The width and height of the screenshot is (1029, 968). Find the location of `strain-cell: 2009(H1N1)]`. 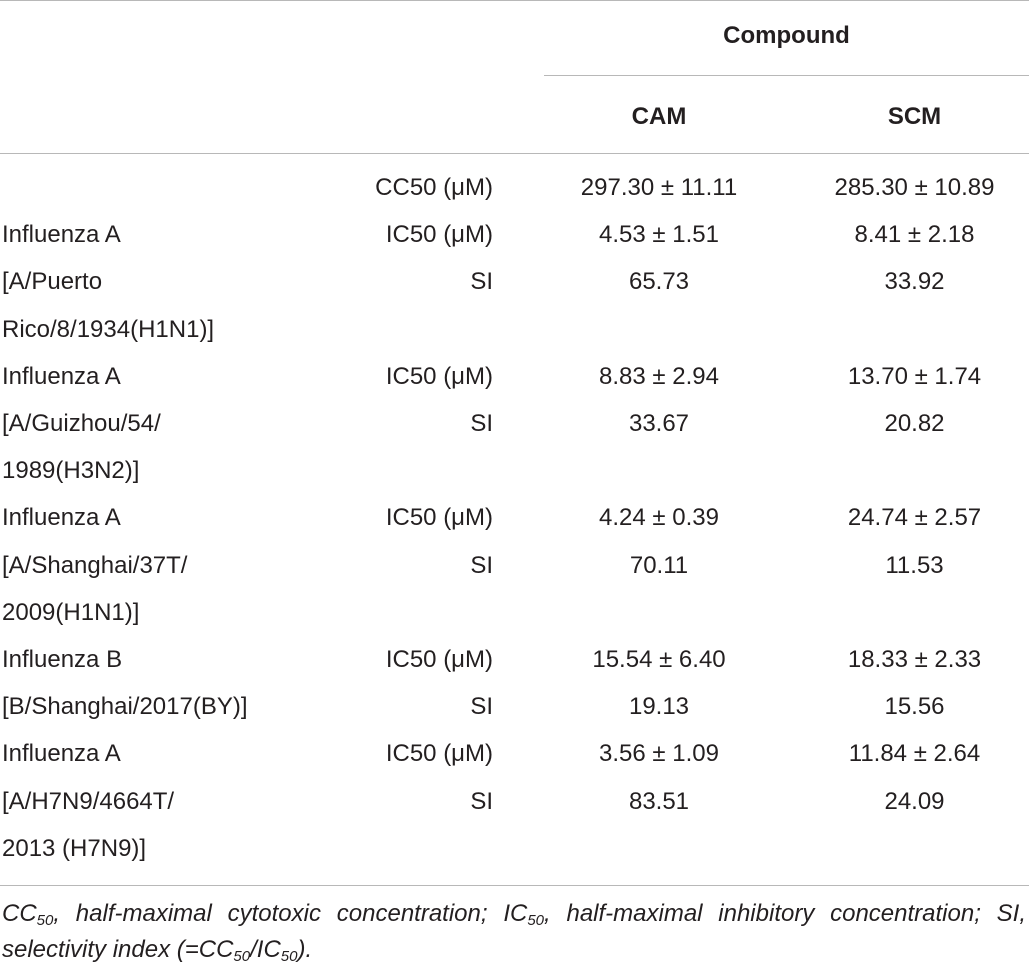

strain-cell: 2009(H1N1)] is located at coordinates (71, 612).